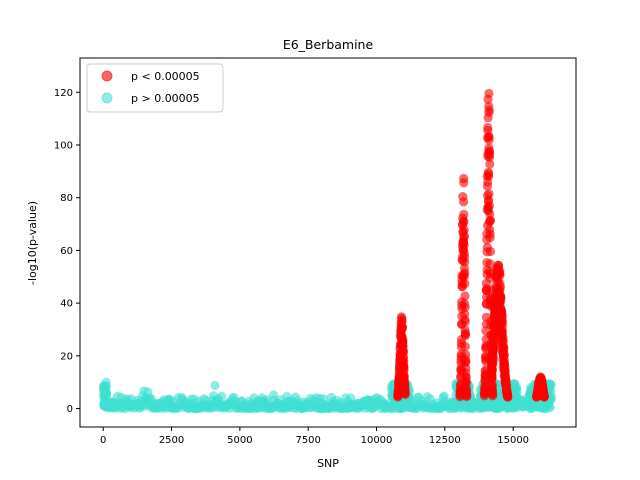 This screenshot has height=480, width=640. I want to click on x-tick-label: 7500, so click(307, 440).